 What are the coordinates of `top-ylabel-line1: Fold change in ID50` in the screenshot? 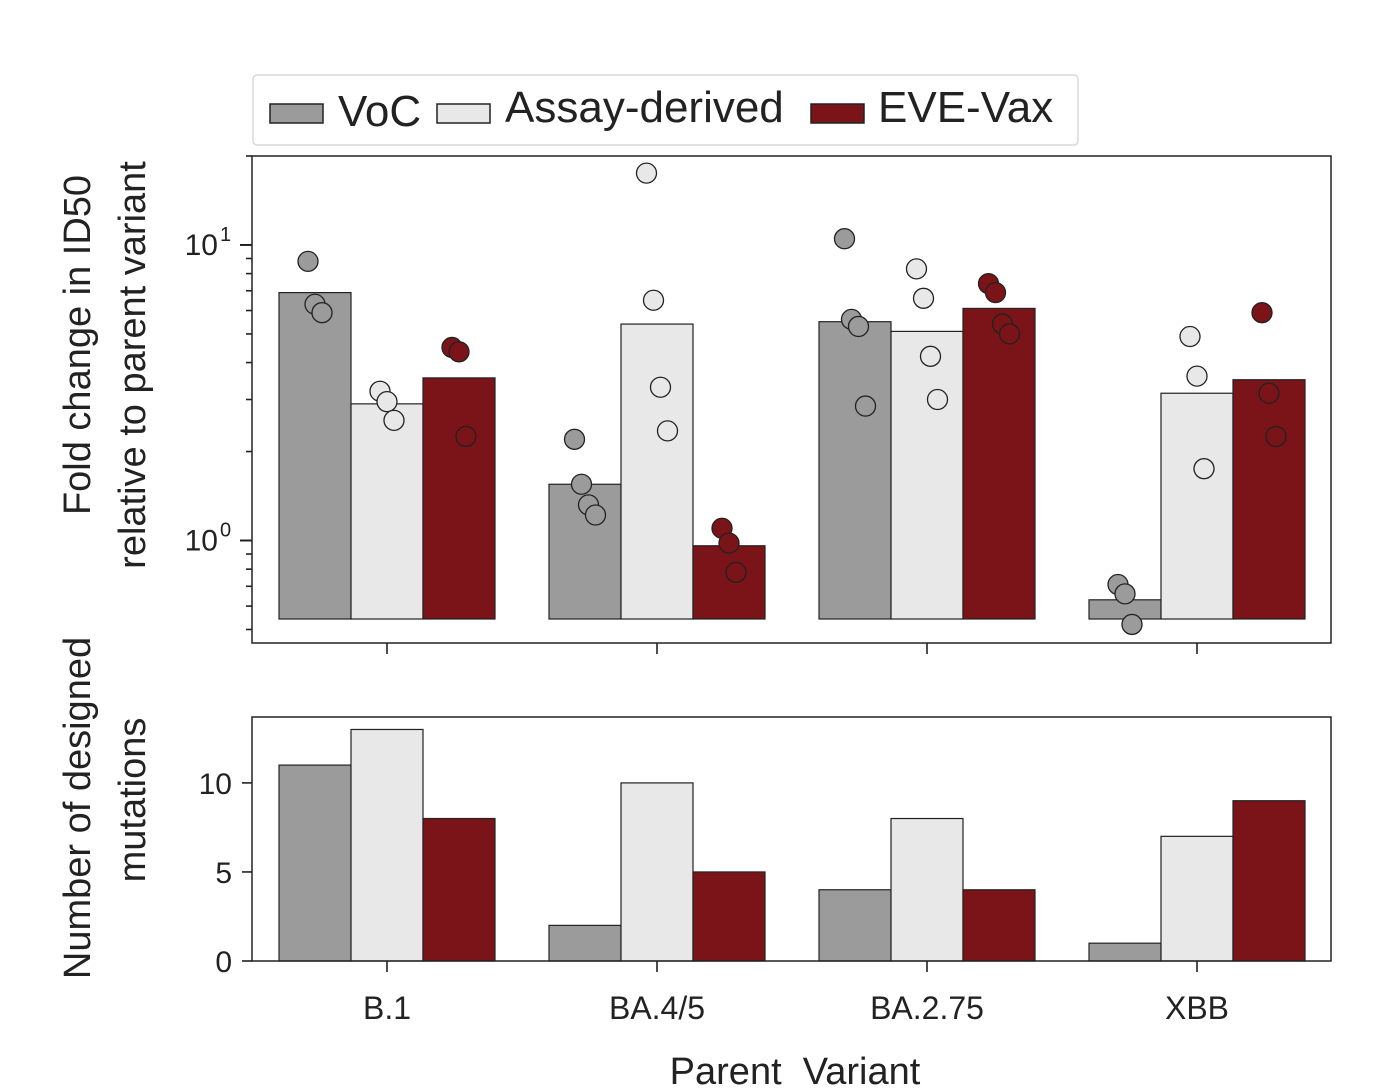 It's located at (78, 345).